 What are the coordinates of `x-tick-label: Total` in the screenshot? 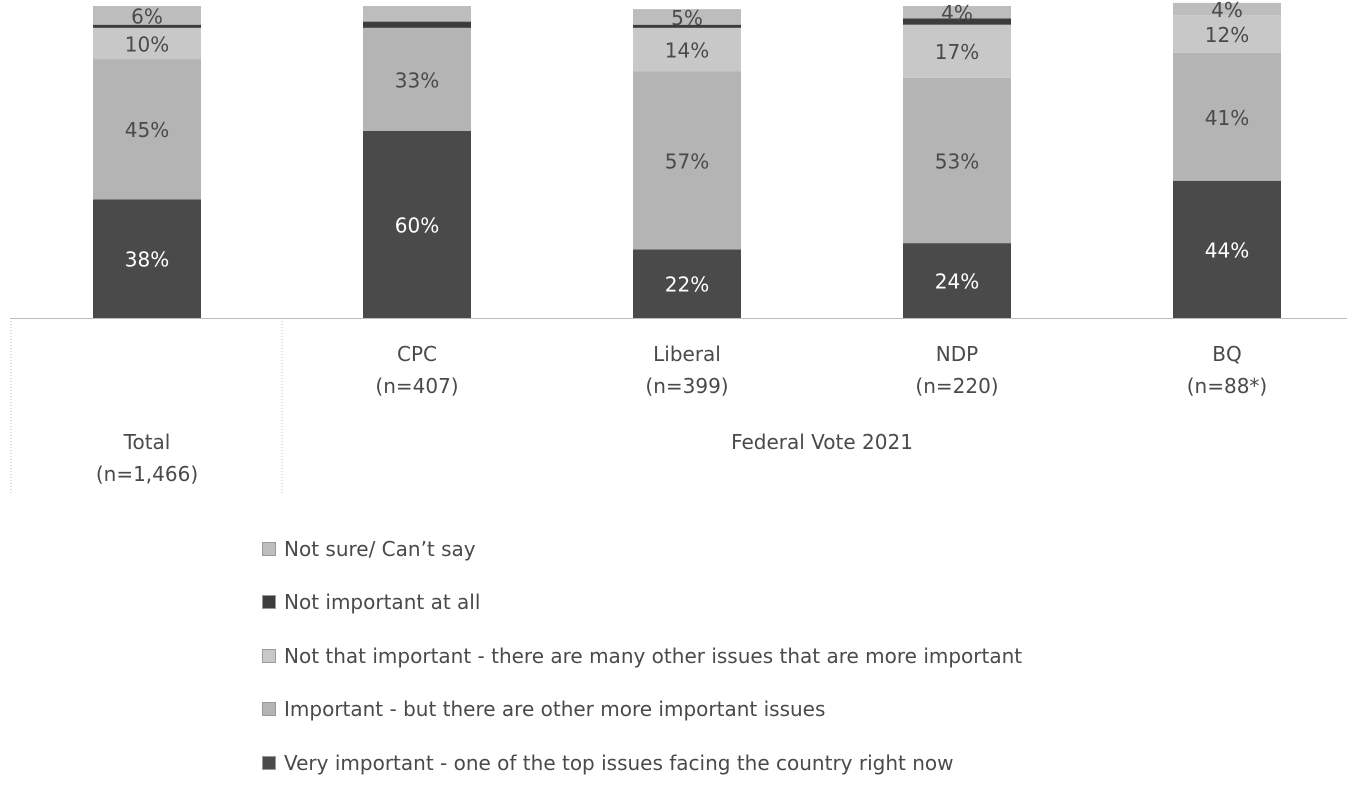 It's located at (147, 442).